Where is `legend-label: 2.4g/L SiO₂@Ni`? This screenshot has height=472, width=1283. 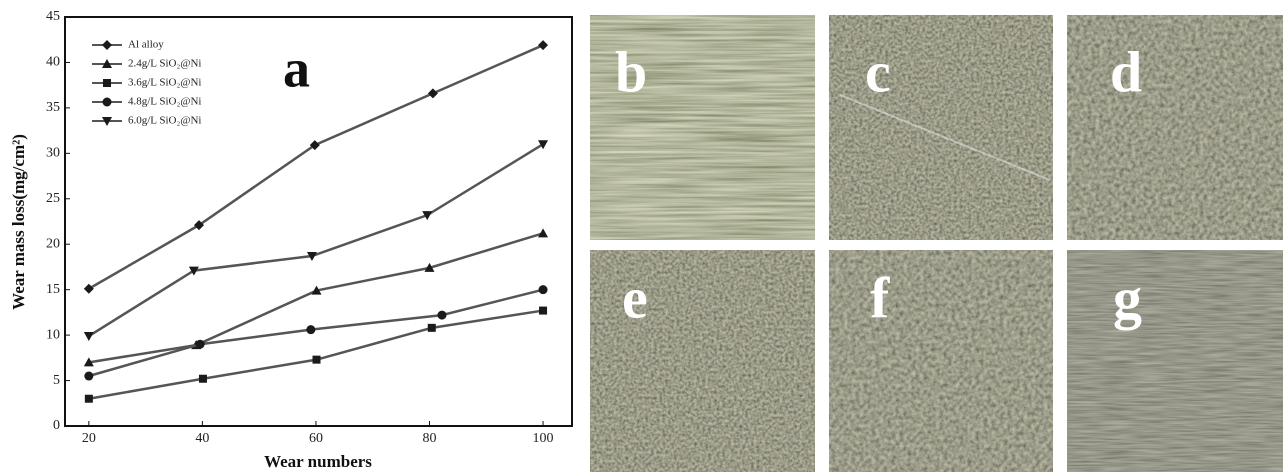 legend-label: 2.4g/L SiO₂@Ni is located at coordinates (164, 64).